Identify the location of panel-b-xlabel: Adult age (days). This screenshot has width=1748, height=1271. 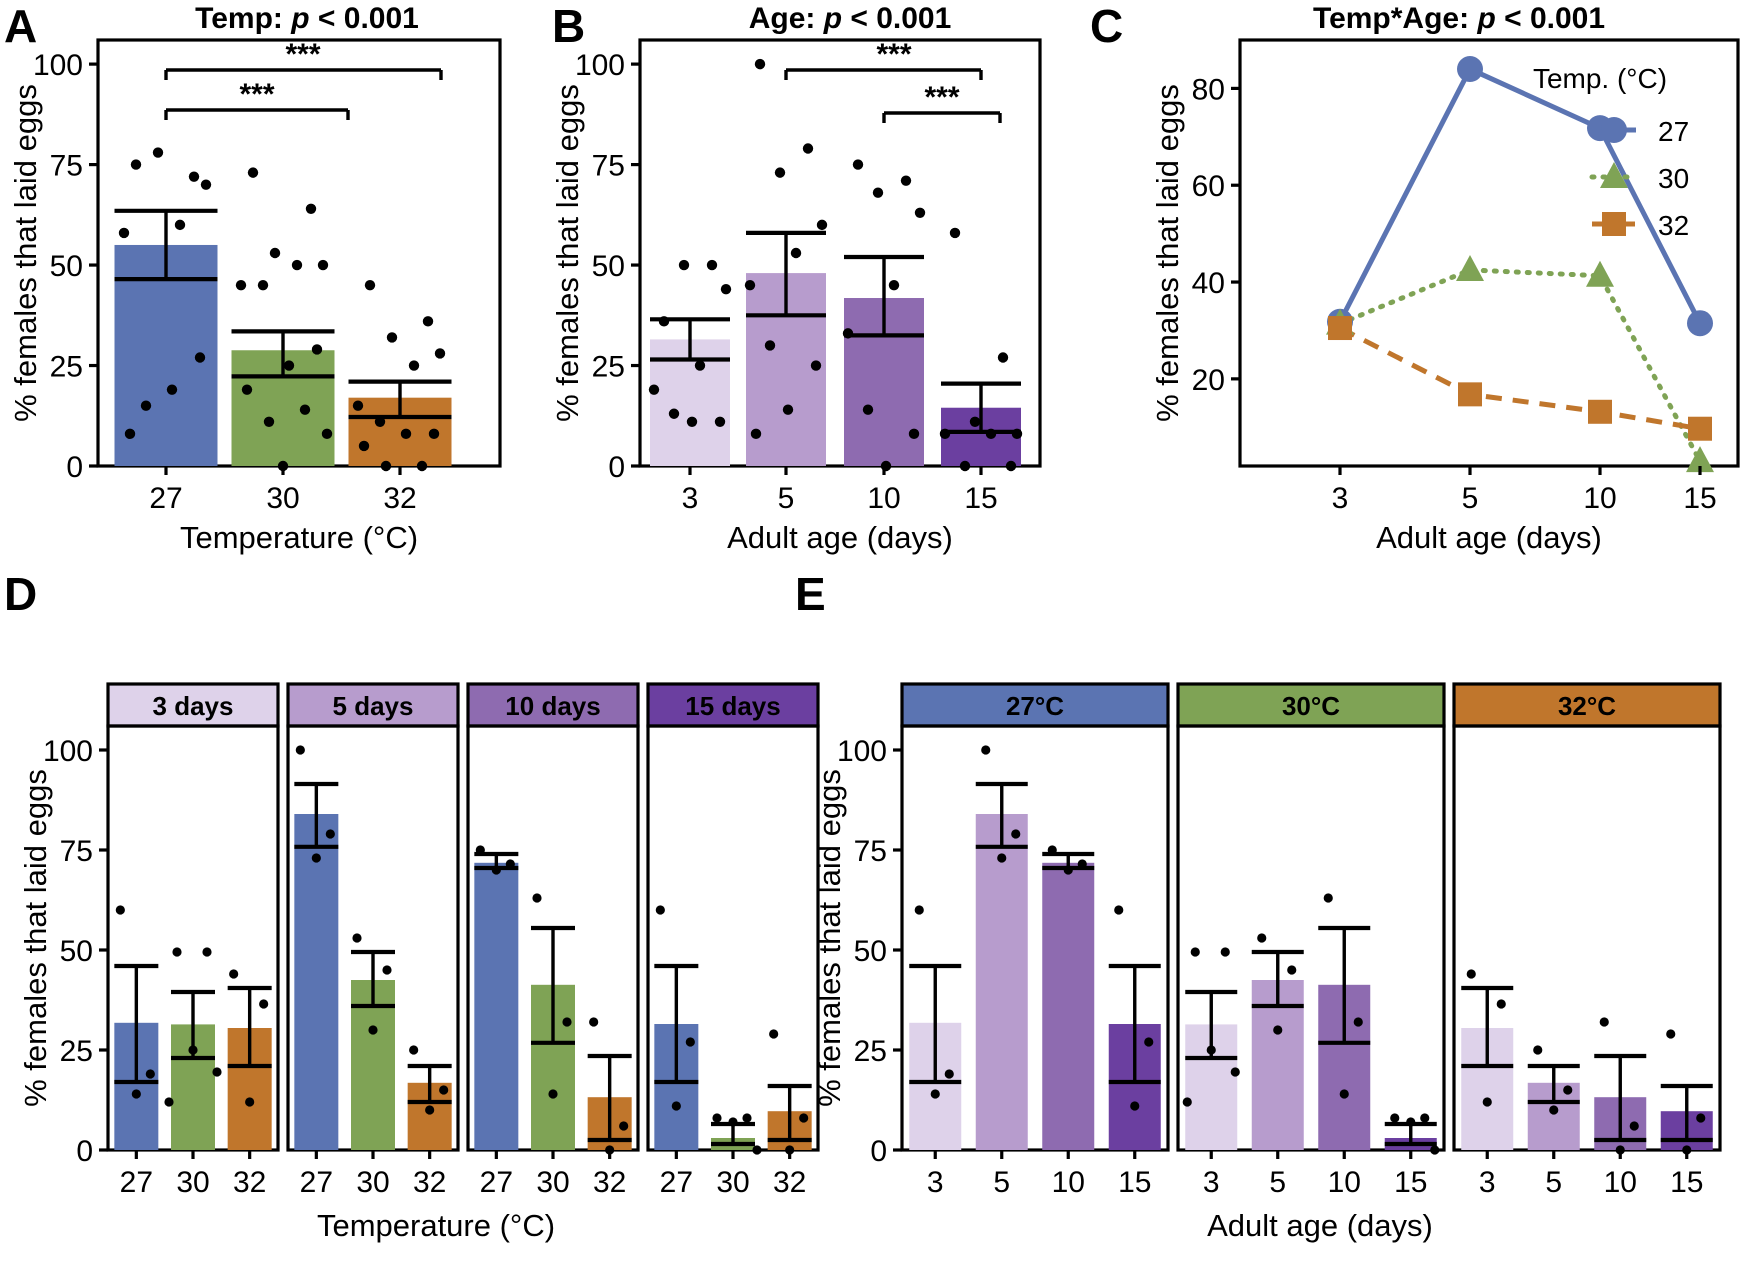
(840, 537).